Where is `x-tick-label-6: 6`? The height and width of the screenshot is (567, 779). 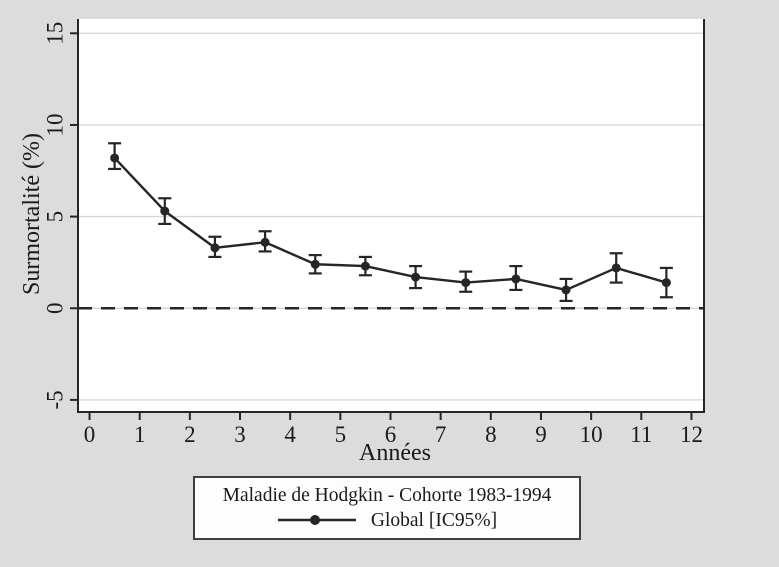 x-tick-label-6: 6 is located at coordinates (391, 434).